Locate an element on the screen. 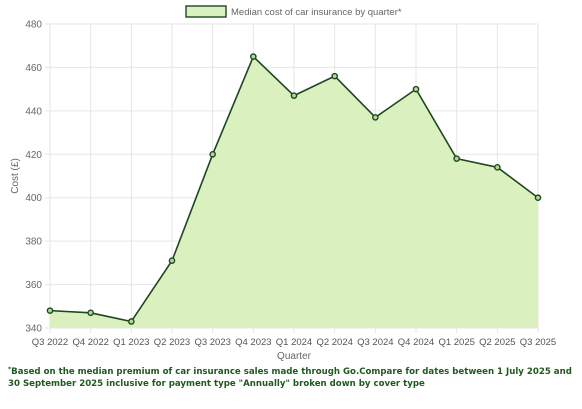  x-tick-label: Q4 2023 is located at coordinates (253, 342).